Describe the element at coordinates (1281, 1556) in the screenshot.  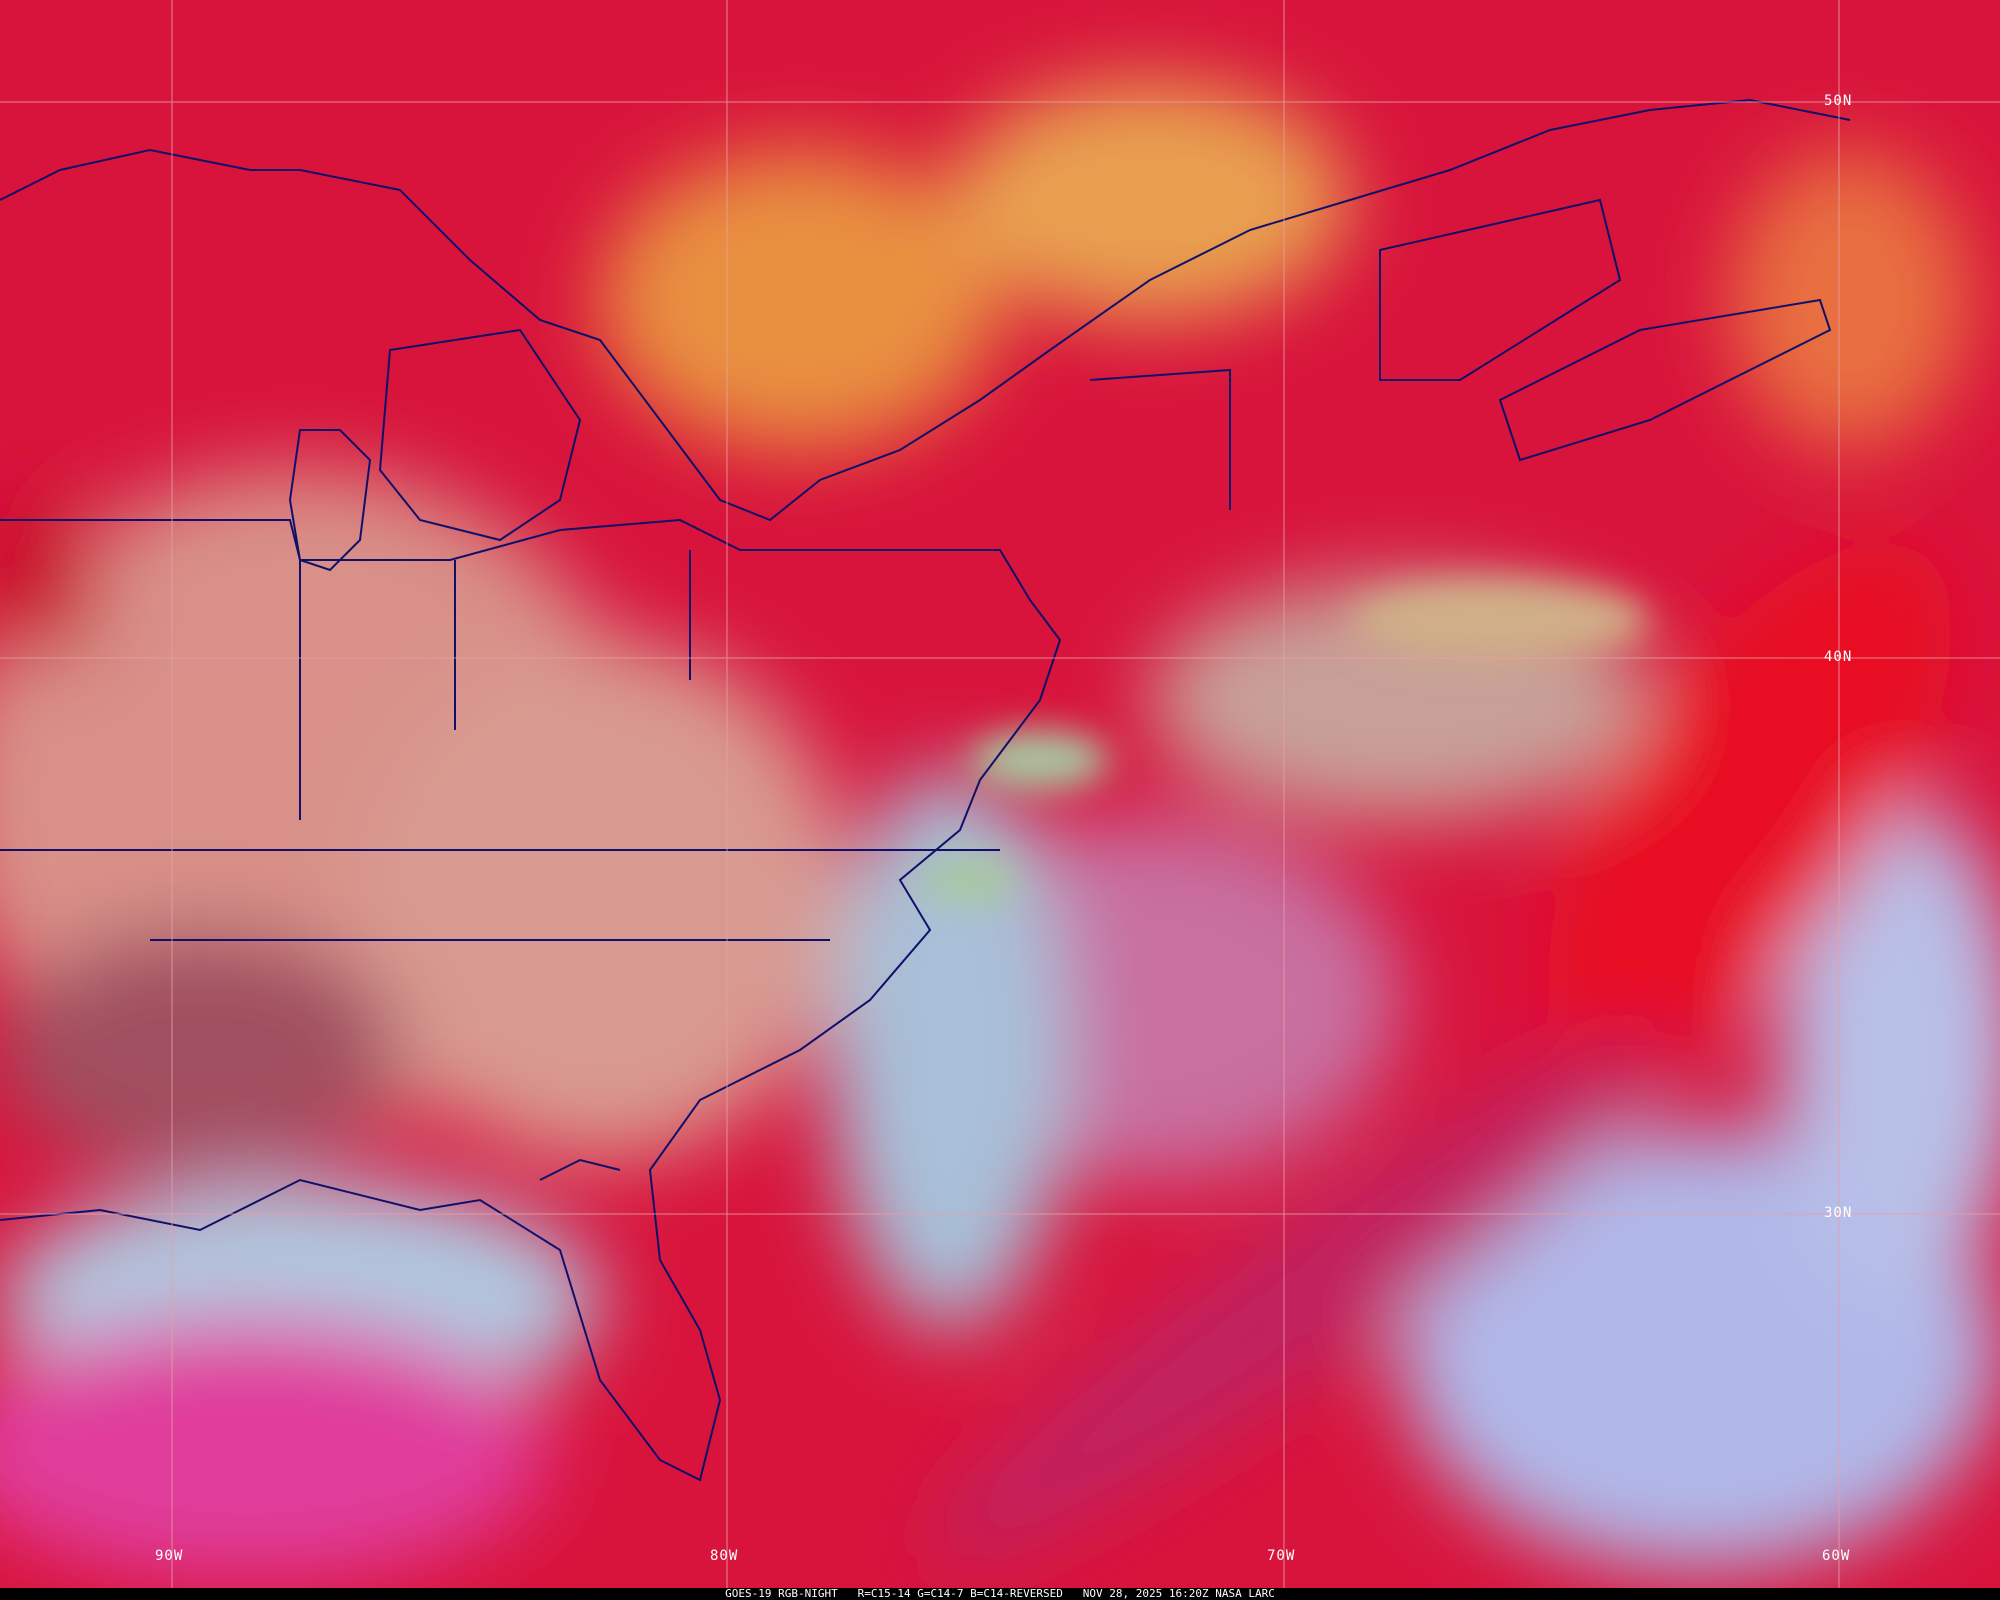
I see `longitude-label-70w: 70W` at that location.